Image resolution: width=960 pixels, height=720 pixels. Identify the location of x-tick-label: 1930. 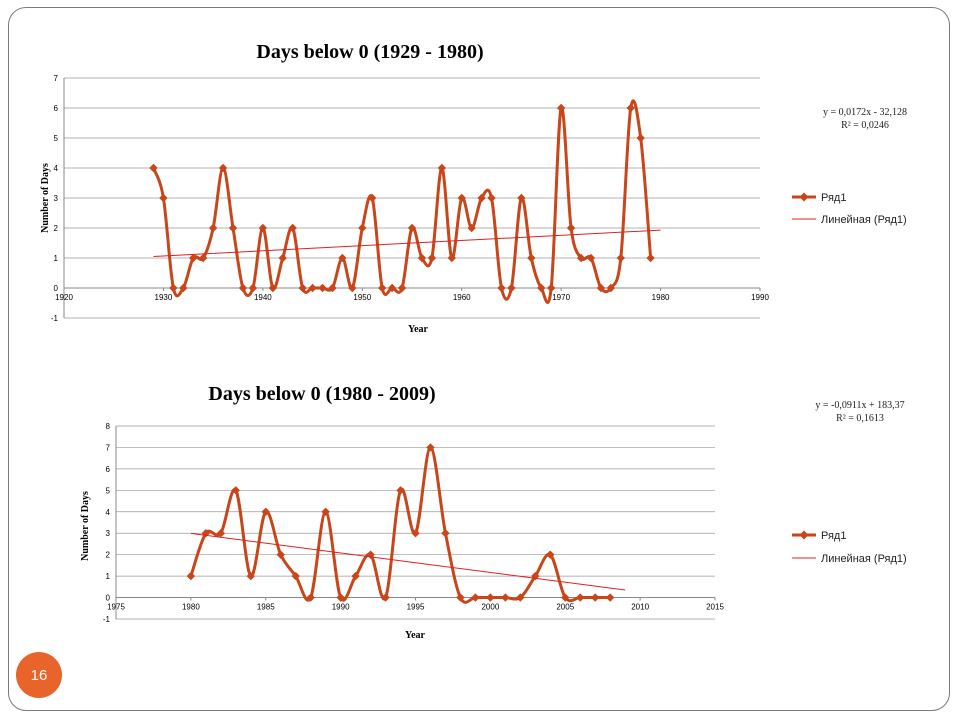
(164, 297).